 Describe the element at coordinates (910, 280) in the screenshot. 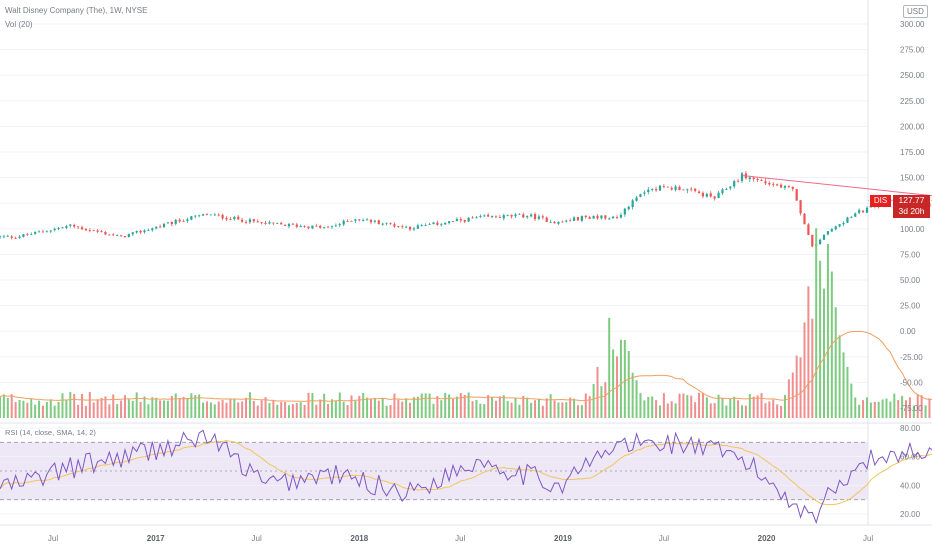

I see `y-tick-label: 50.00` at that location.